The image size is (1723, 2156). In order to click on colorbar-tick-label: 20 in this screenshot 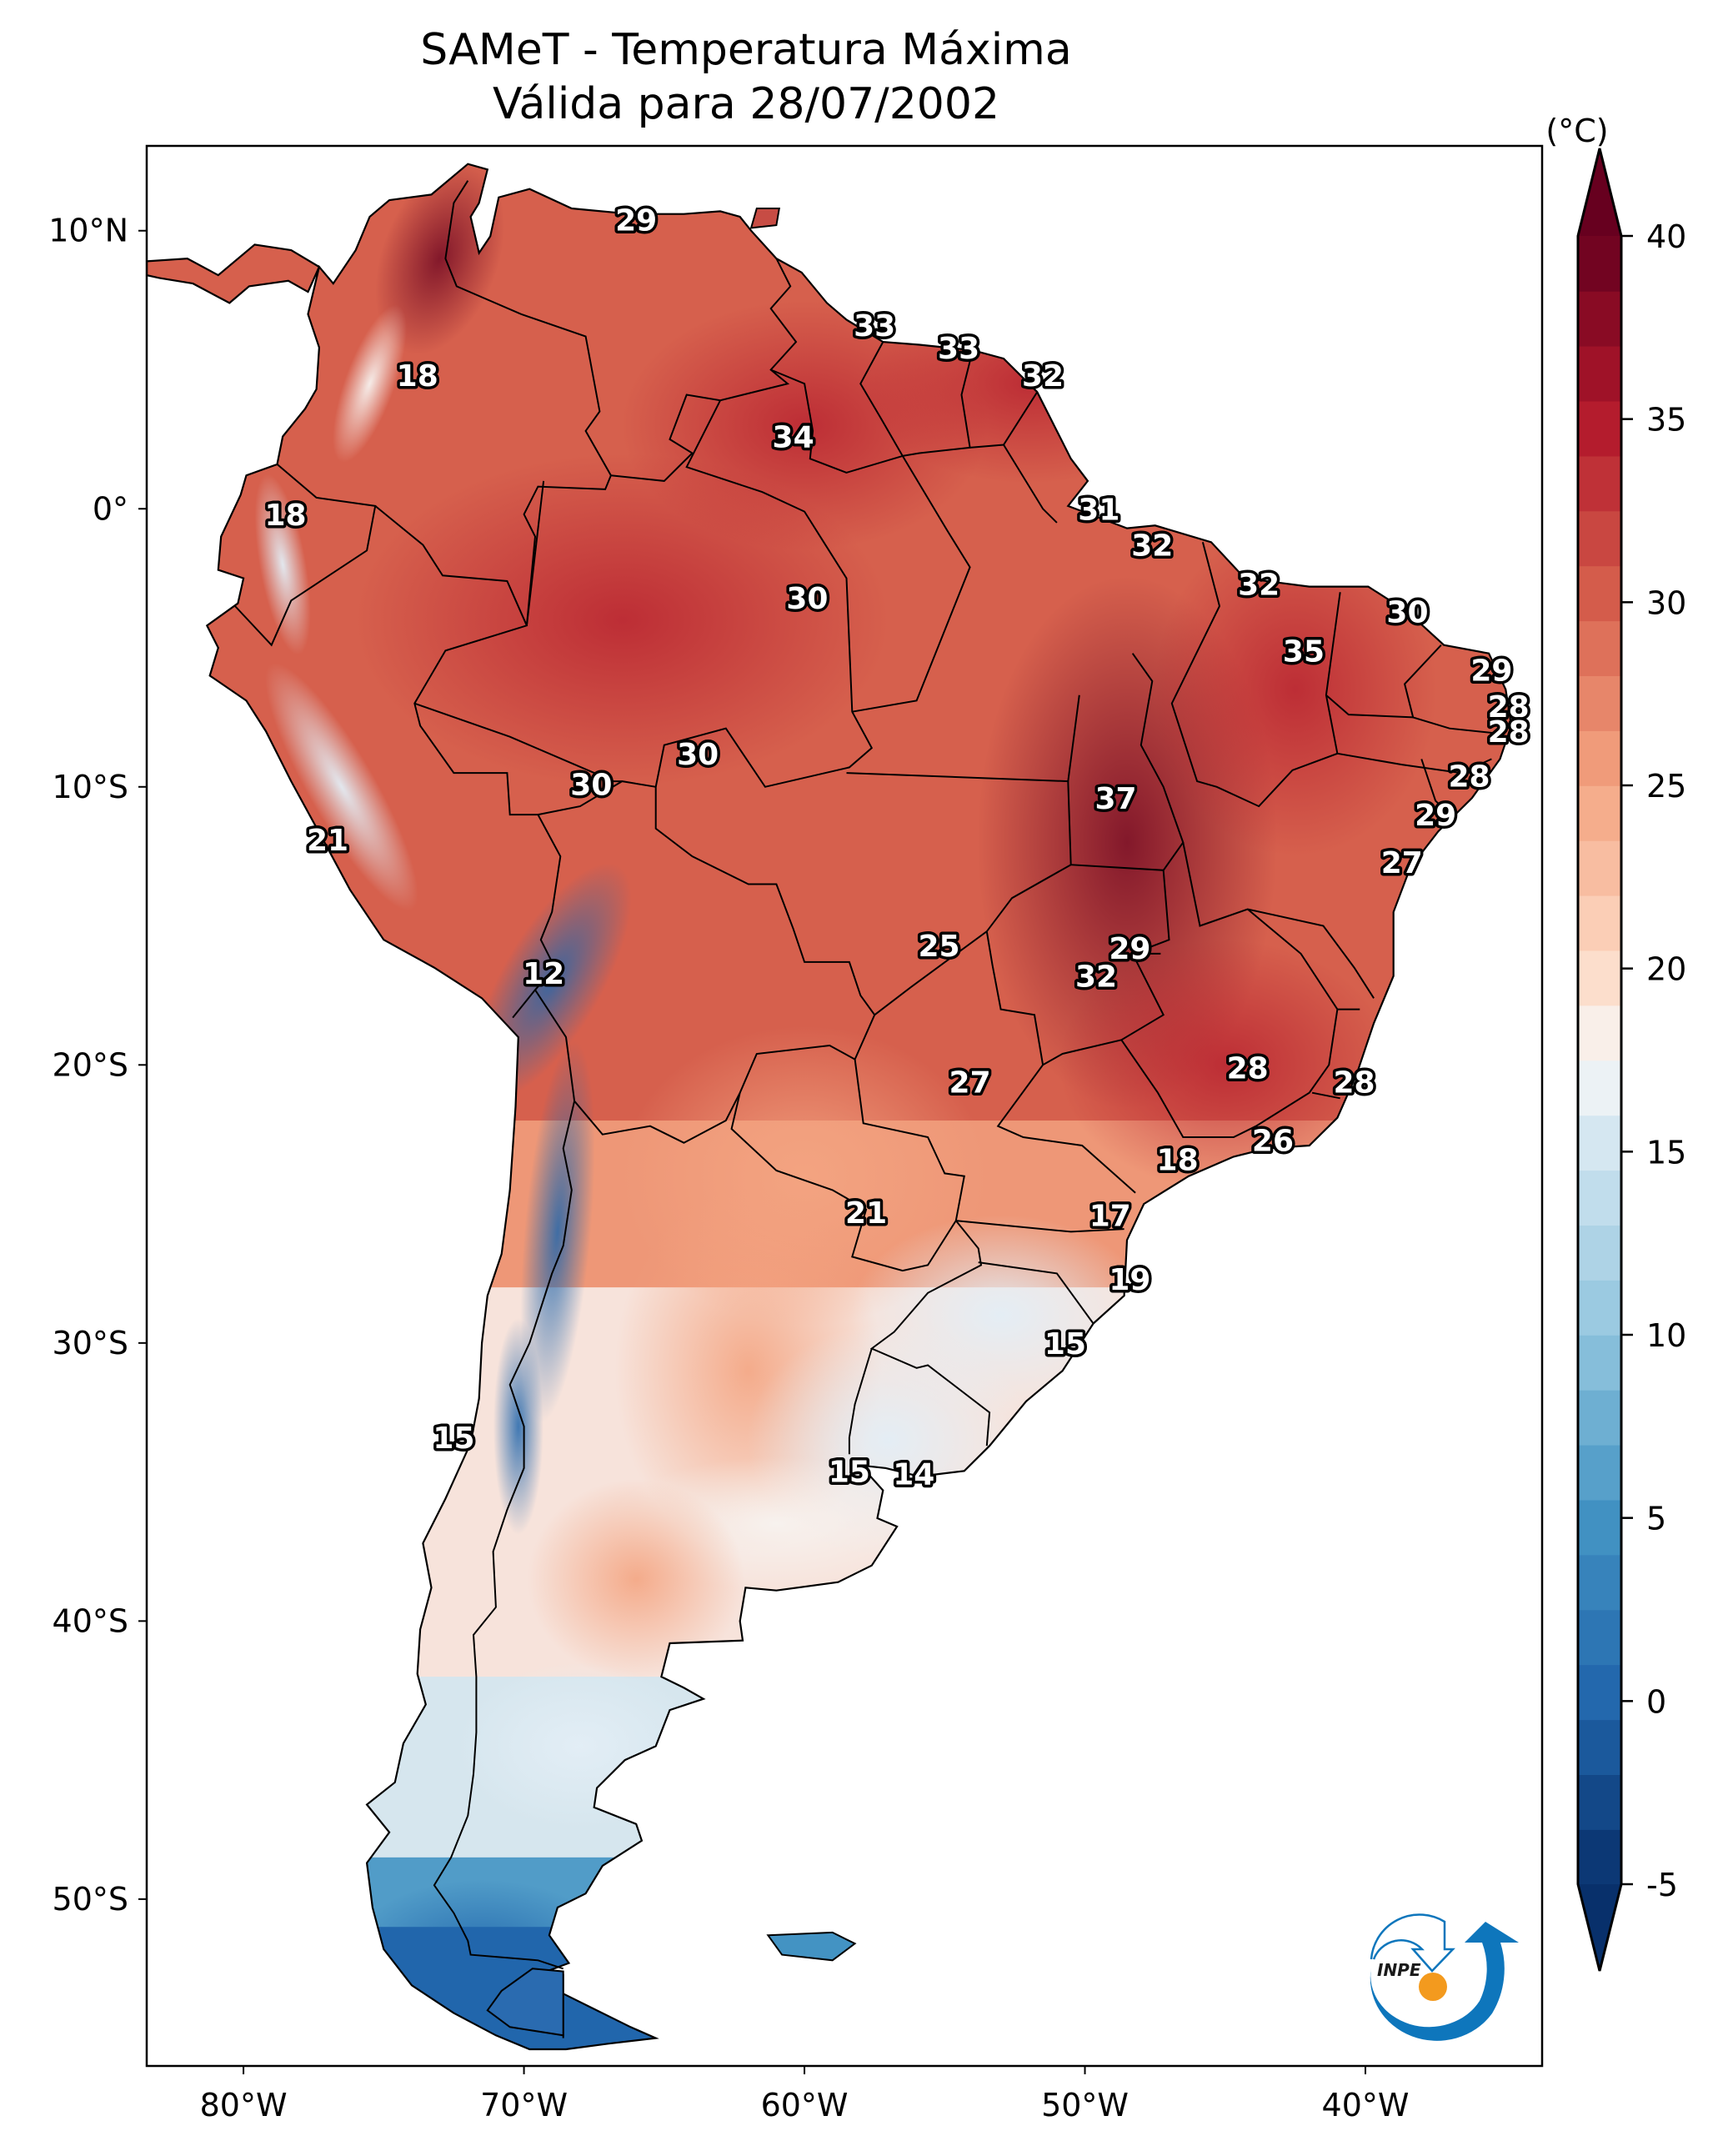, I will do `click(1666, 970)`.